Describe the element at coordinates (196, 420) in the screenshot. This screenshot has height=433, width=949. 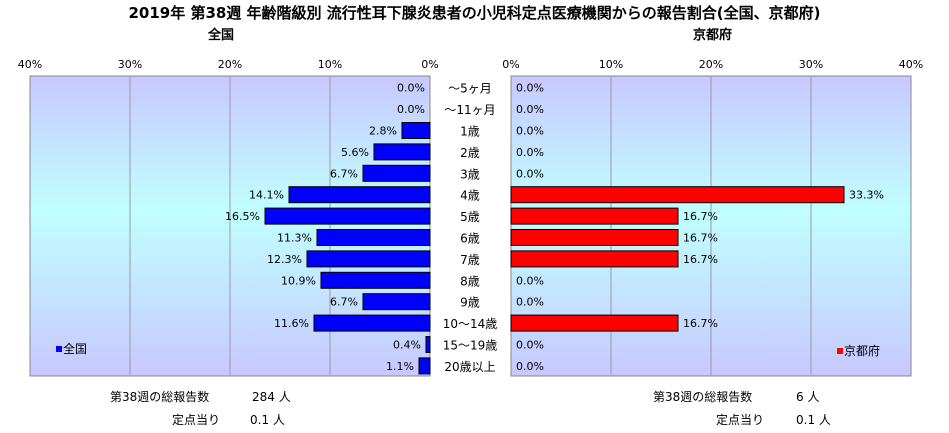
I see `left-per-site-label: 定点当り` at that location.